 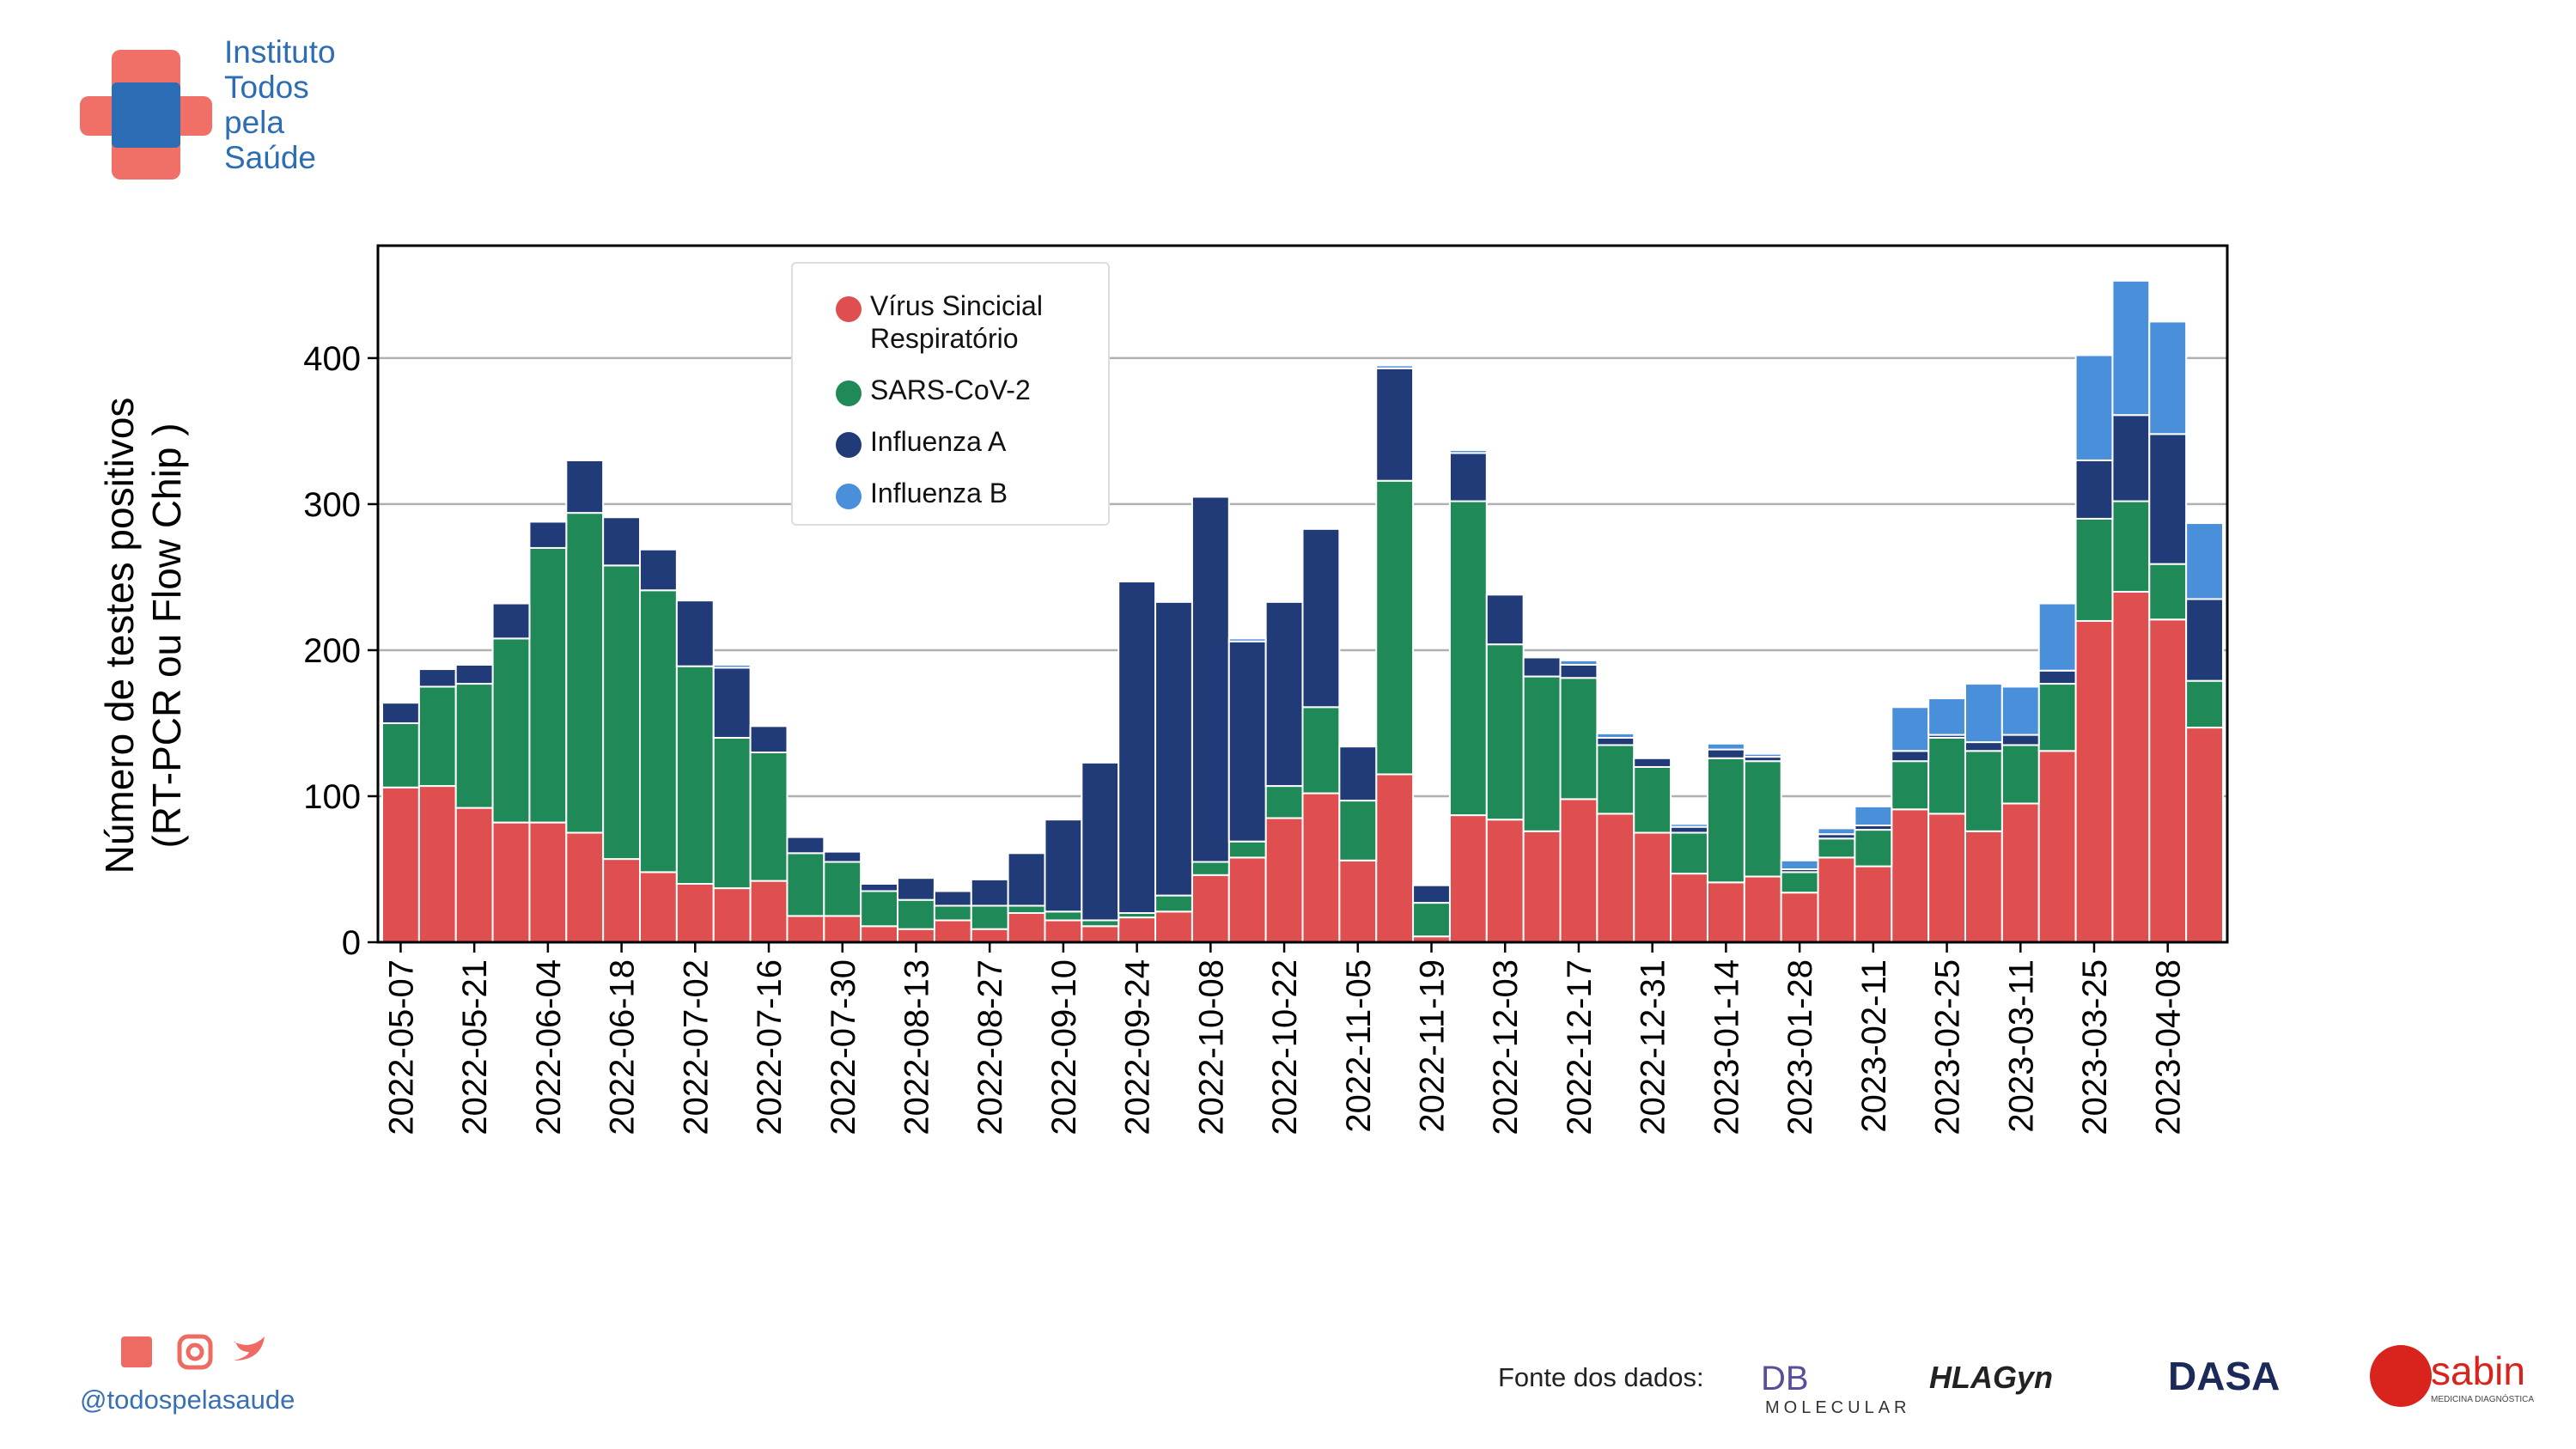 I want to click on partner-logo: DB, so click(x=1785, y=1378).